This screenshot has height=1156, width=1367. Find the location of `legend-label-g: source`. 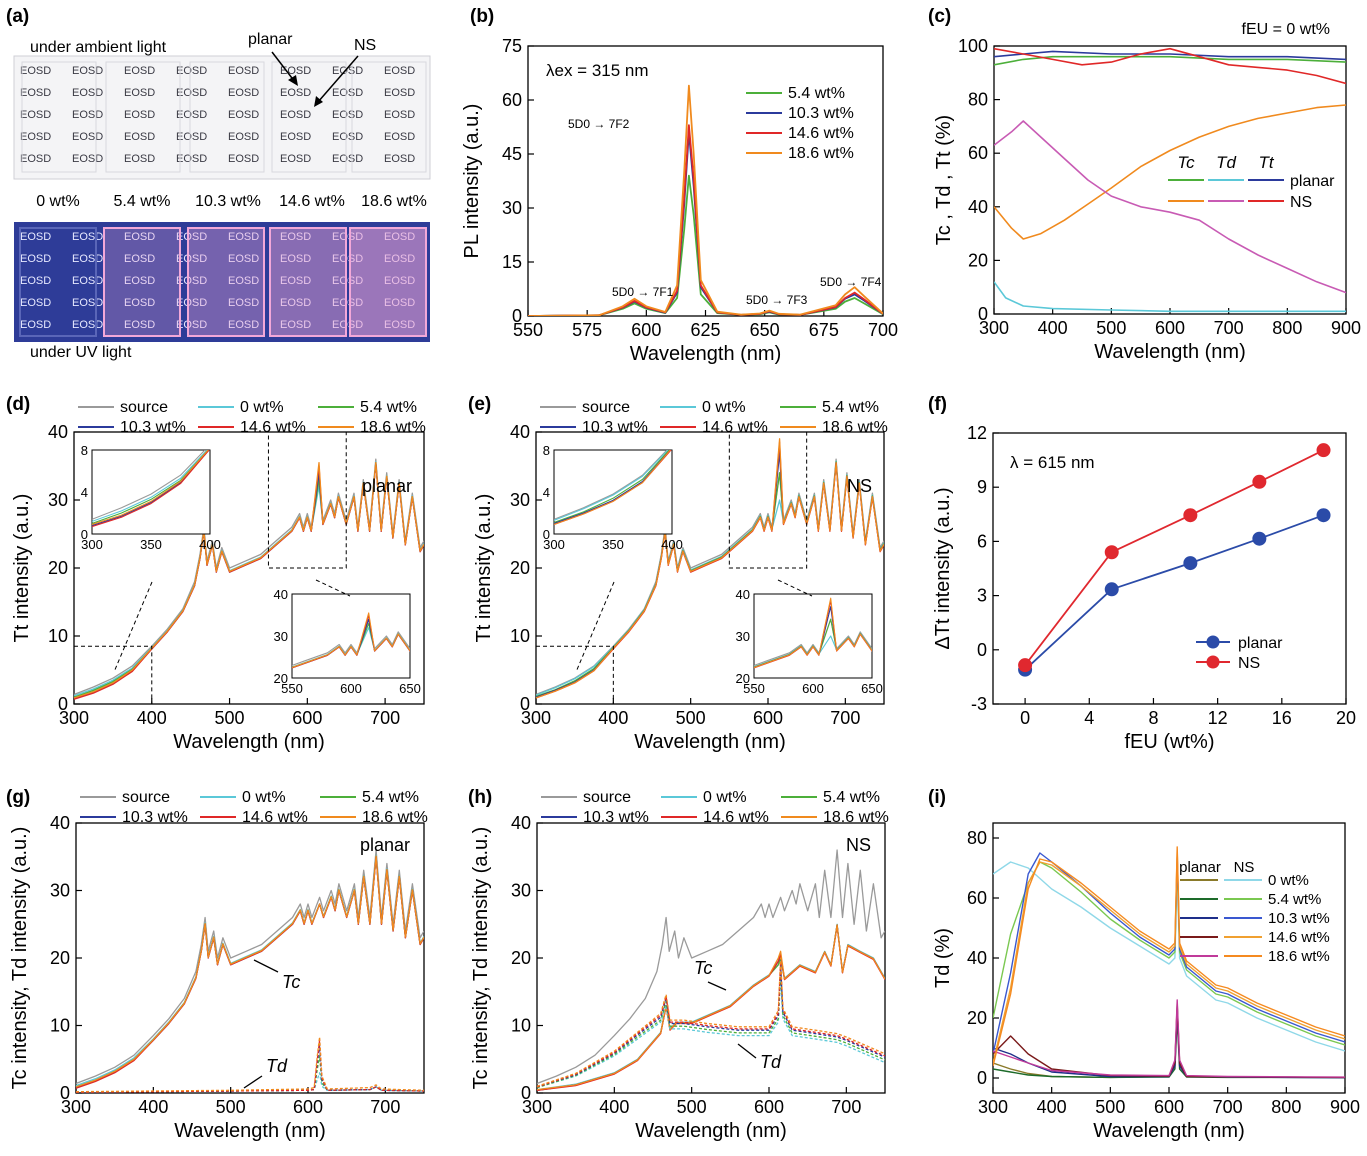

legend-label-g: source is located at coordinates (146, 797).